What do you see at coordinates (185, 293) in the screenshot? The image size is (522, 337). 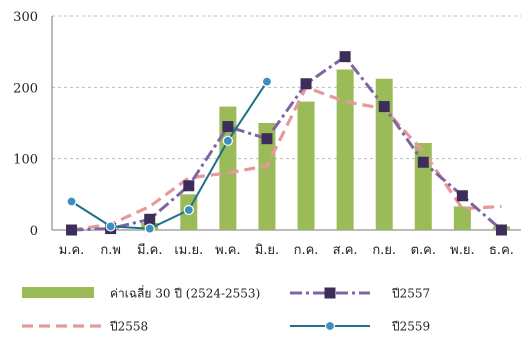 I see `legend-label: ค่าเฉลี่ย 30 ปี (2524-2553)` at bounding box center [185, 293].